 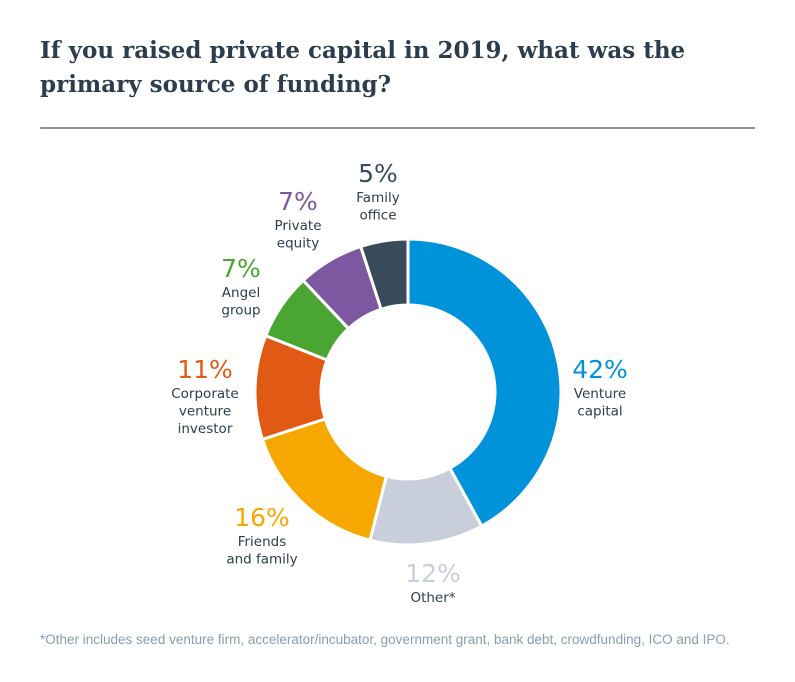 What do you see at coordinates (205, 369) in the screenshot?
I see `slice-percent-label: 11%` at bounding box center [205, 369].